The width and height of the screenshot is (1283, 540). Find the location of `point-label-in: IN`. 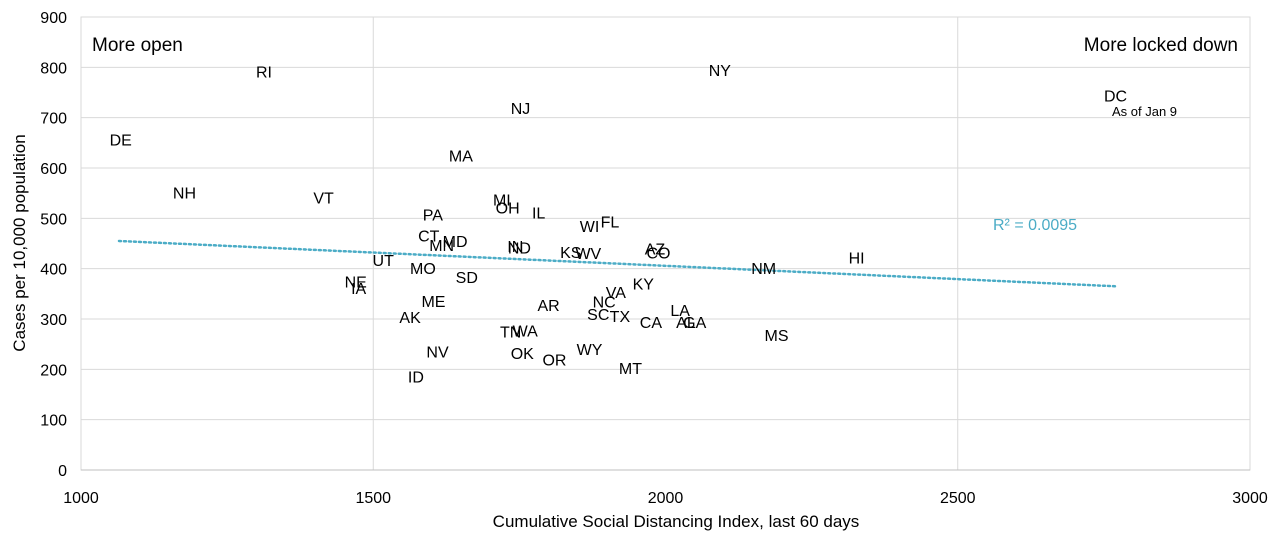

point-label-in: IN is located at coordinates (515, 247).